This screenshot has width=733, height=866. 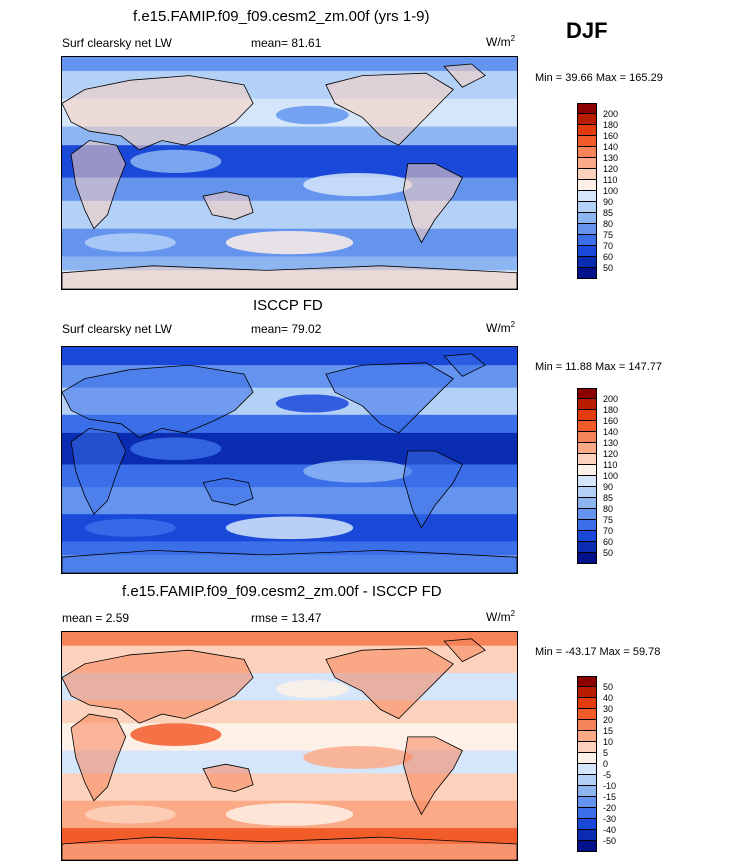 I want to click on minmax-label: Min = 11.88 Max = 147.77, so click(x=598, y=367).